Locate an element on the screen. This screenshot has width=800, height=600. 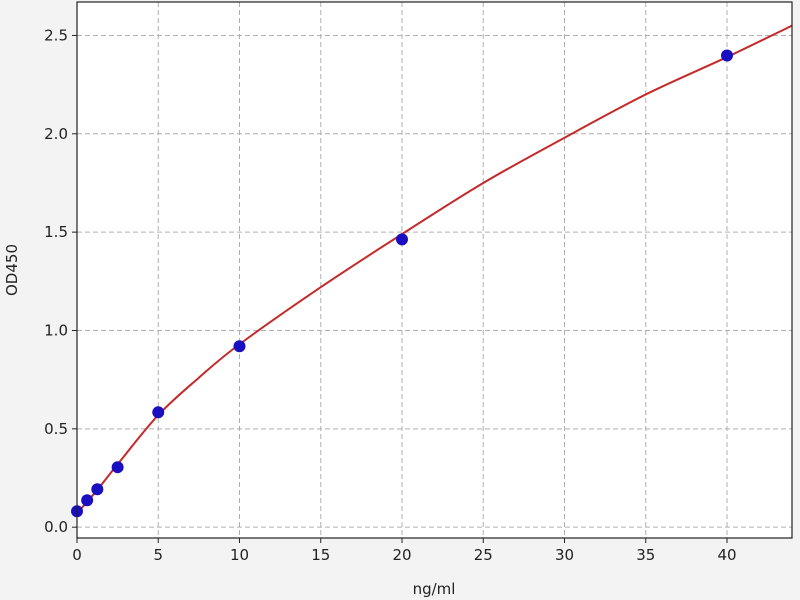
x-tick-label: 25 is located at coordinates (483, 555).